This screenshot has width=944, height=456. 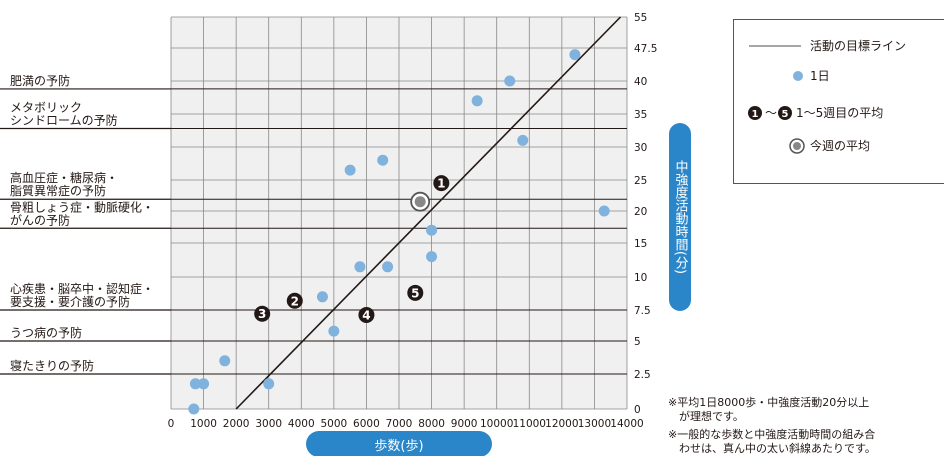 I want to click on y-axis-pill, so click(x=680, y=217).